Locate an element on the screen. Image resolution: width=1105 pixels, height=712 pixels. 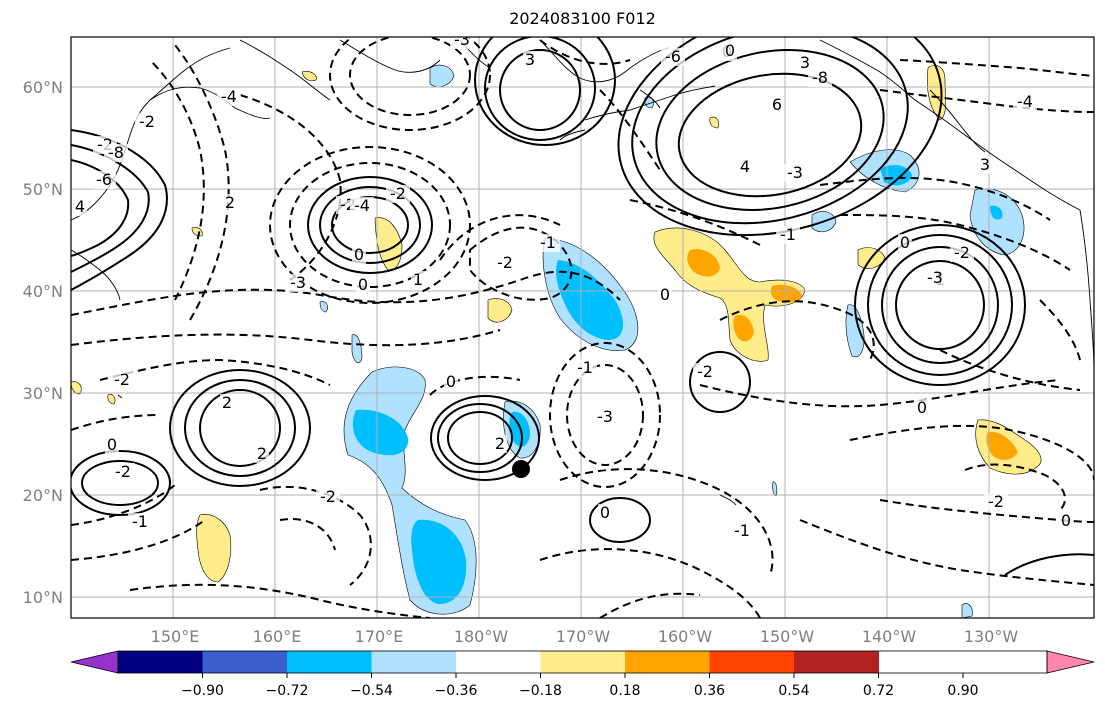
lat-label: 30°N is located at coordinates (43, 393).